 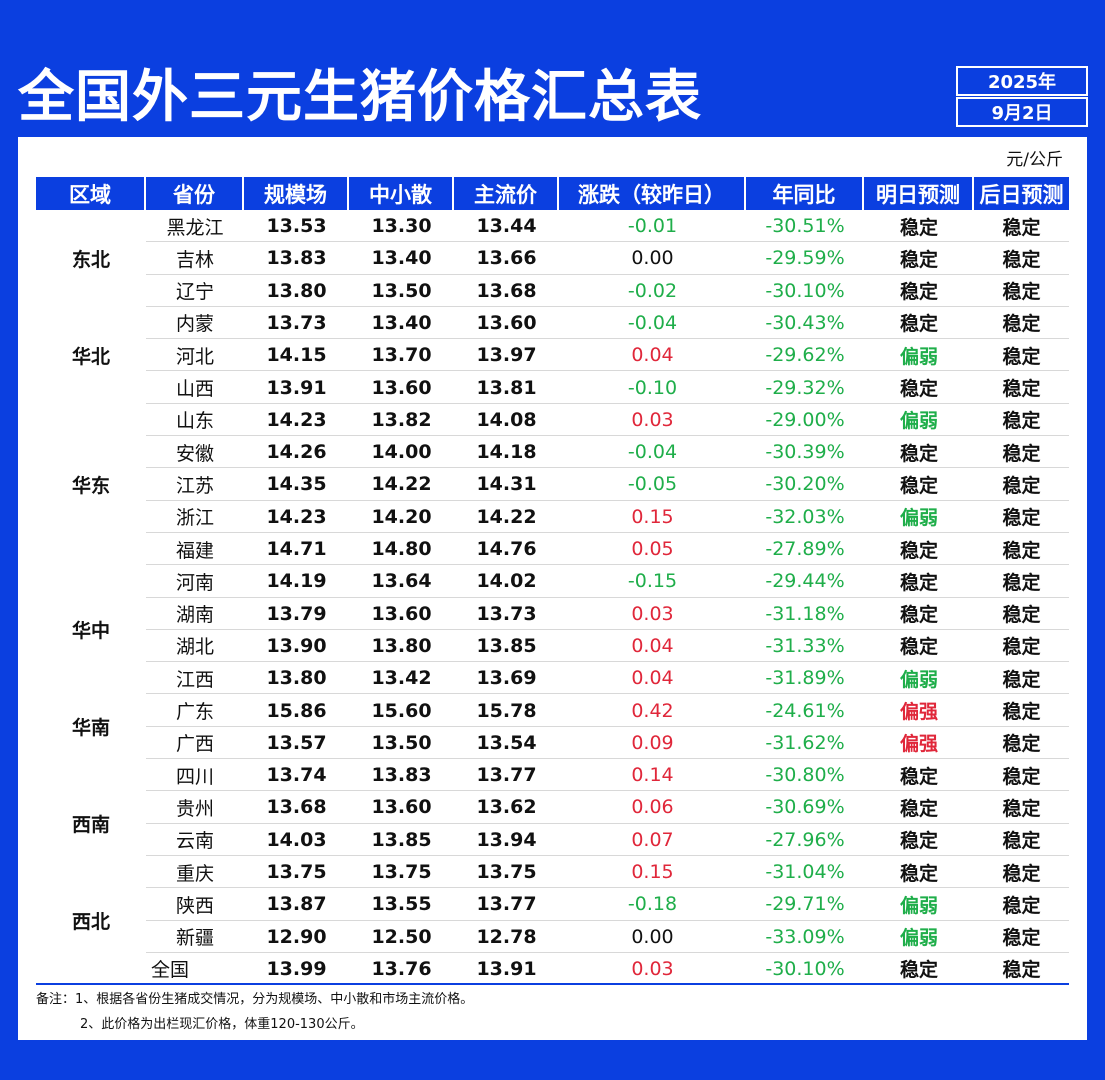 I want to click on footnote-1: 备注：1、根据各省份生猪成交情况，分为规模场、中小散和市场主流价格。, so click(x=255, y=999).